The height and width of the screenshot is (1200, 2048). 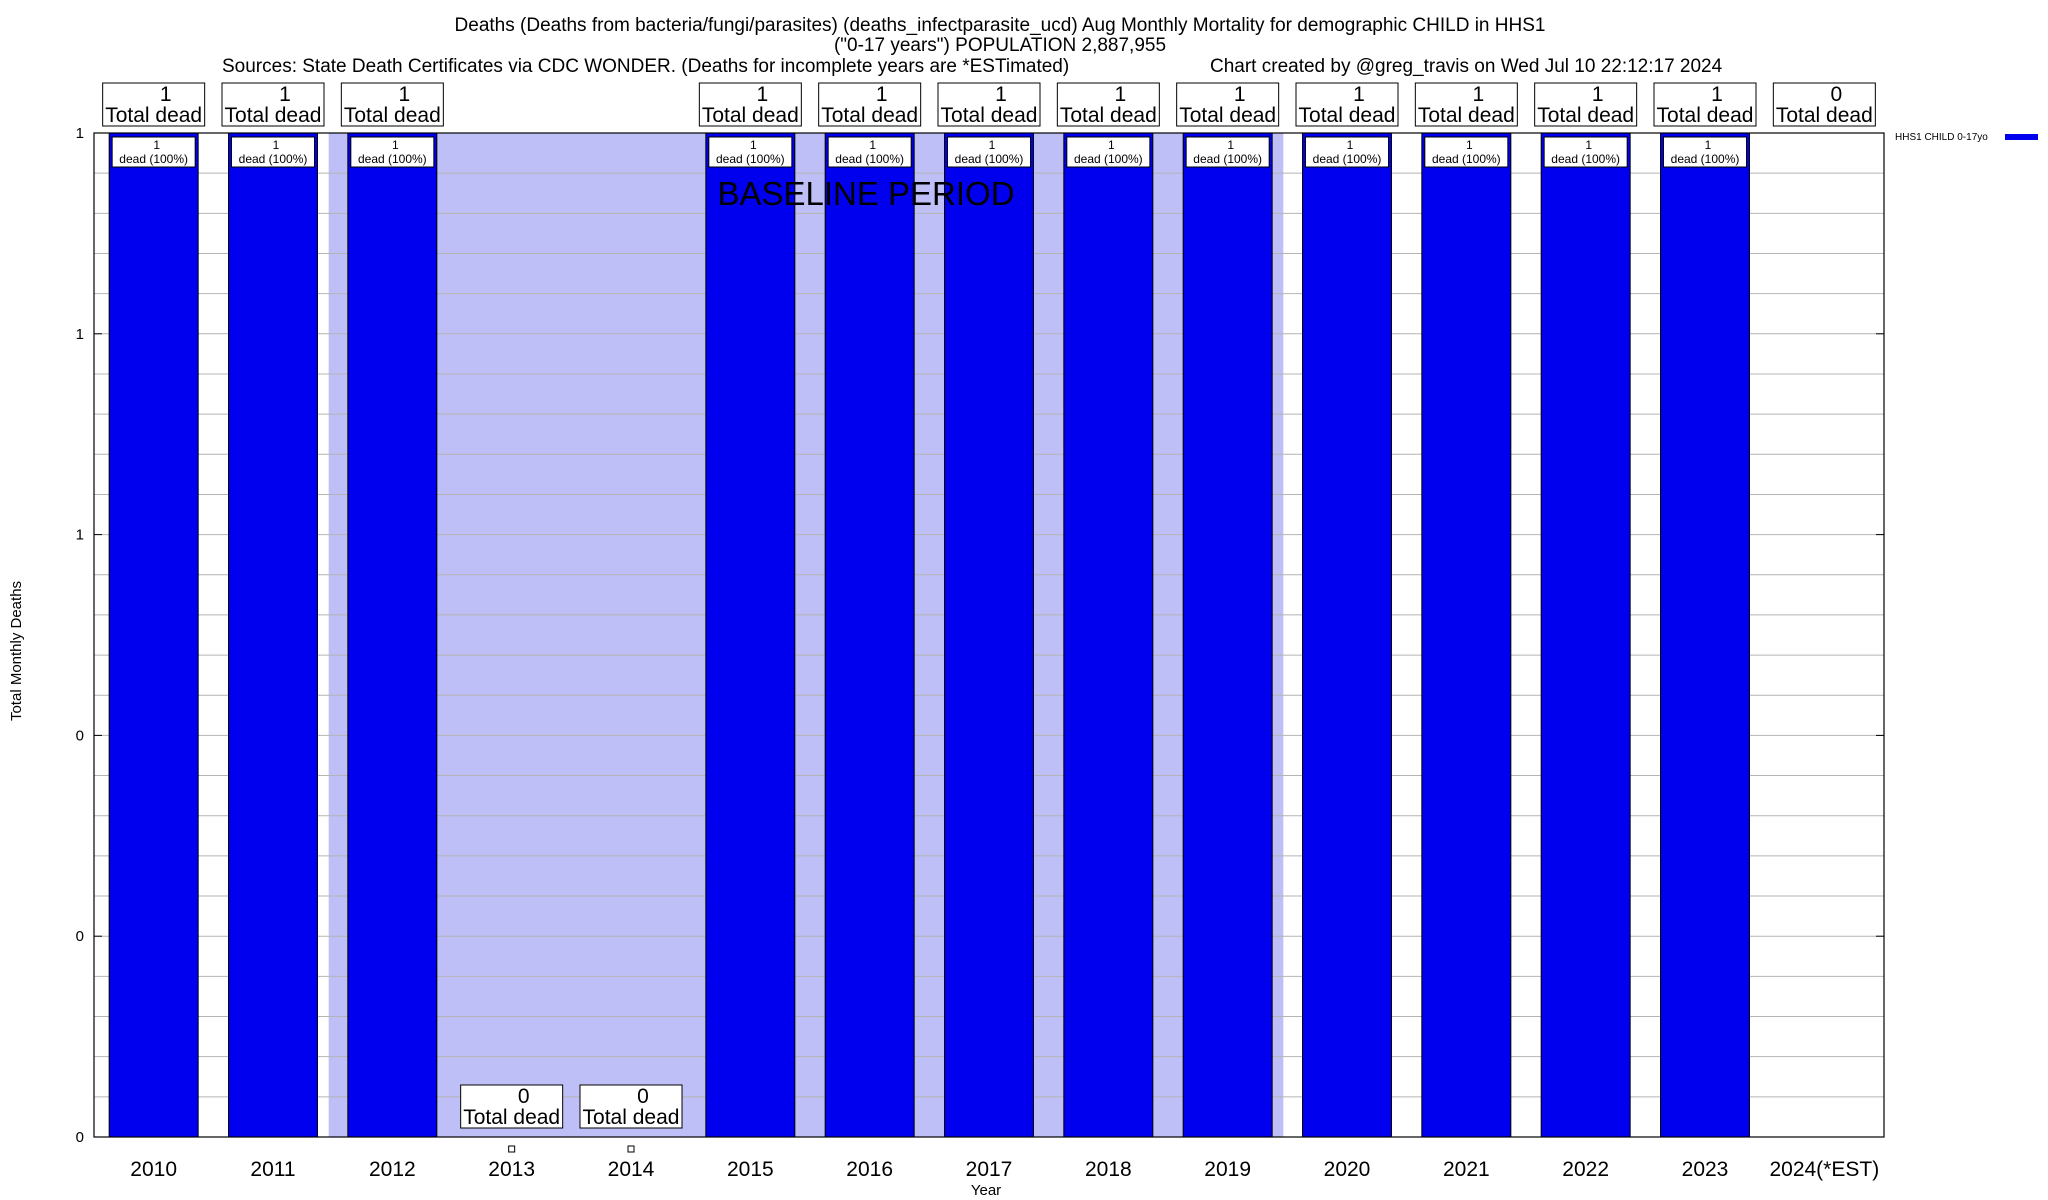 What do you see at coordinates (273, 115) in the screenshot?
I see `top-label-caption-2011: Total dead` at bounding box center [273, 115].